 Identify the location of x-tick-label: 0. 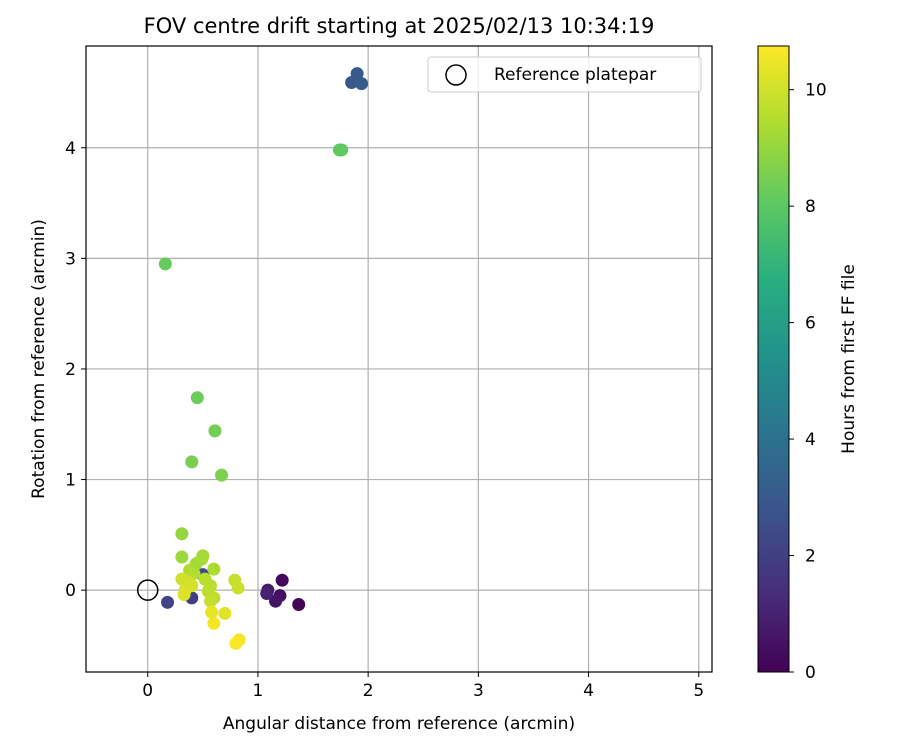
(147, 691).